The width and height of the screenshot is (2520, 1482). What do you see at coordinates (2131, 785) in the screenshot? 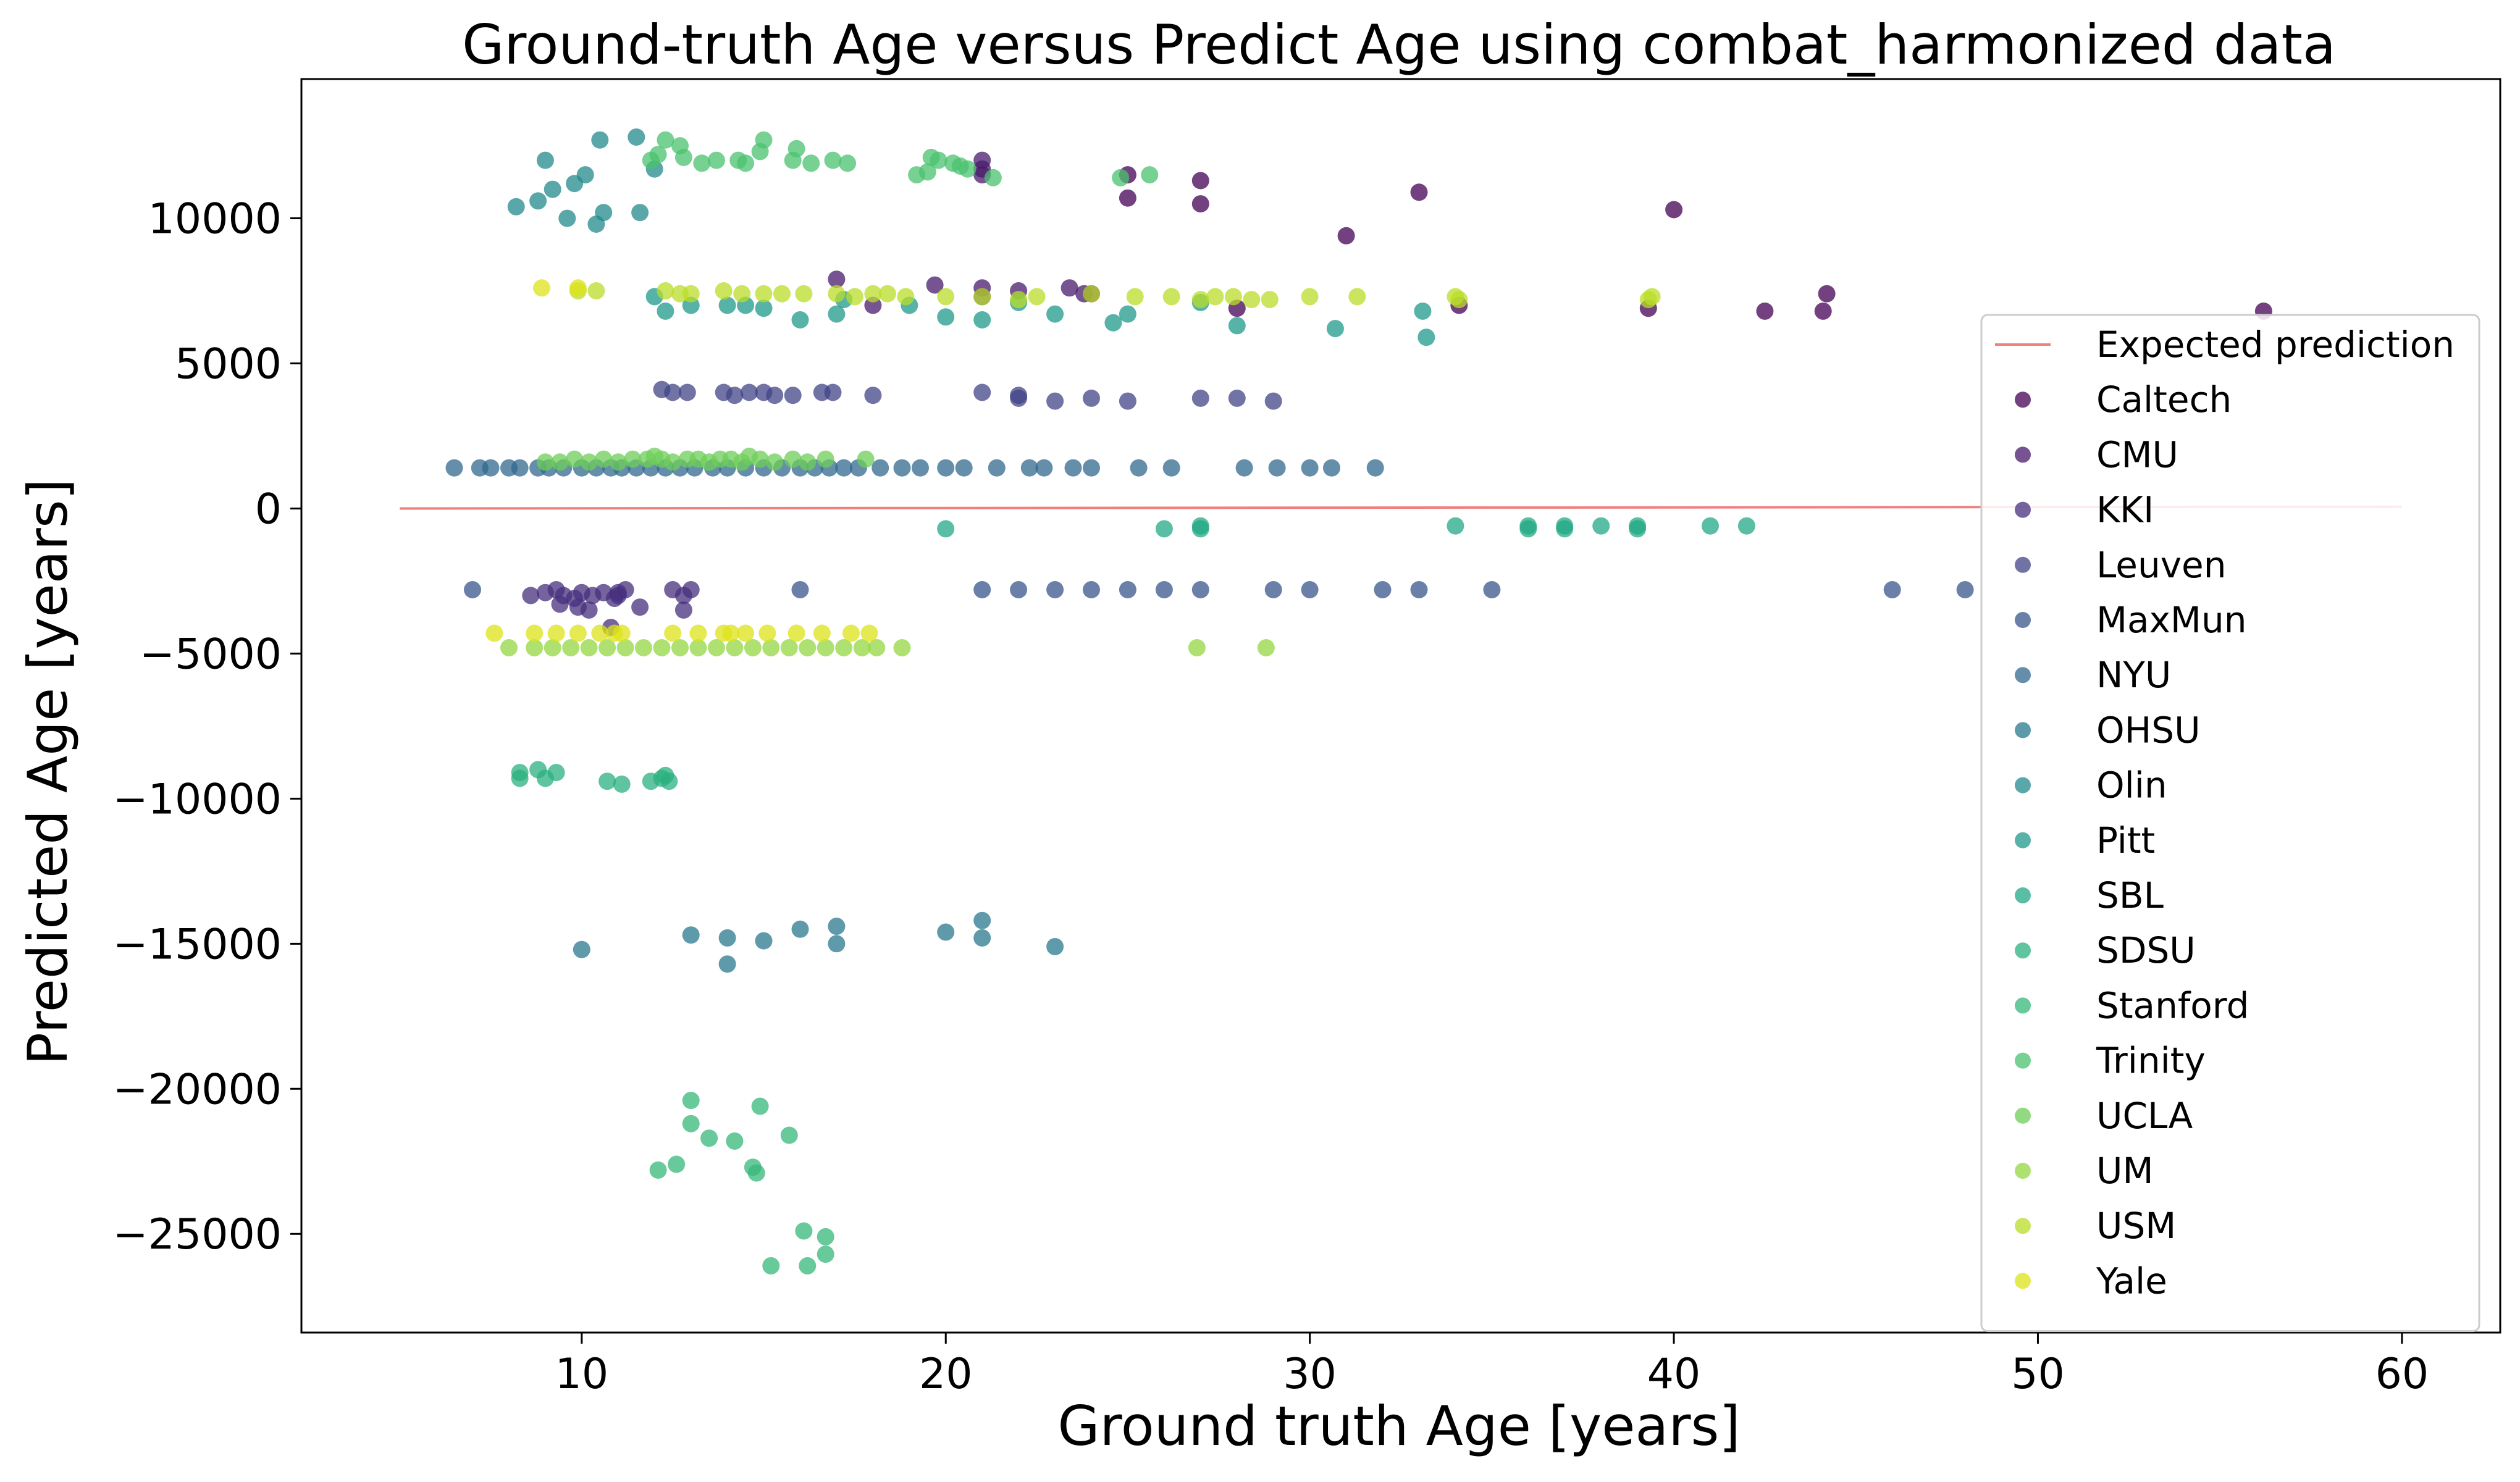
I see `legend-label-olin: Olin` at bounding box center [2131, 785].